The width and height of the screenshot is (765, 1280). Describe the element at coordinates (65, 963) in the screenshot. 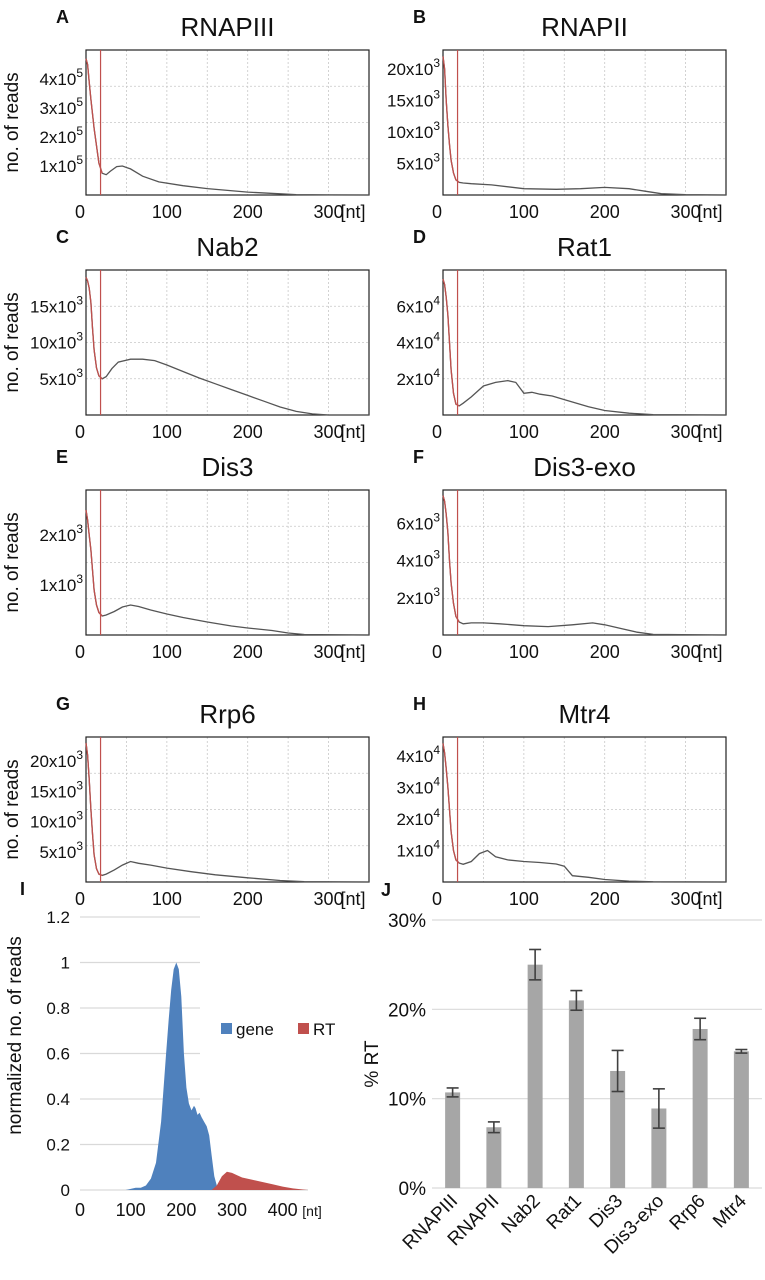

I see `y-tick-label: 1` at that location.